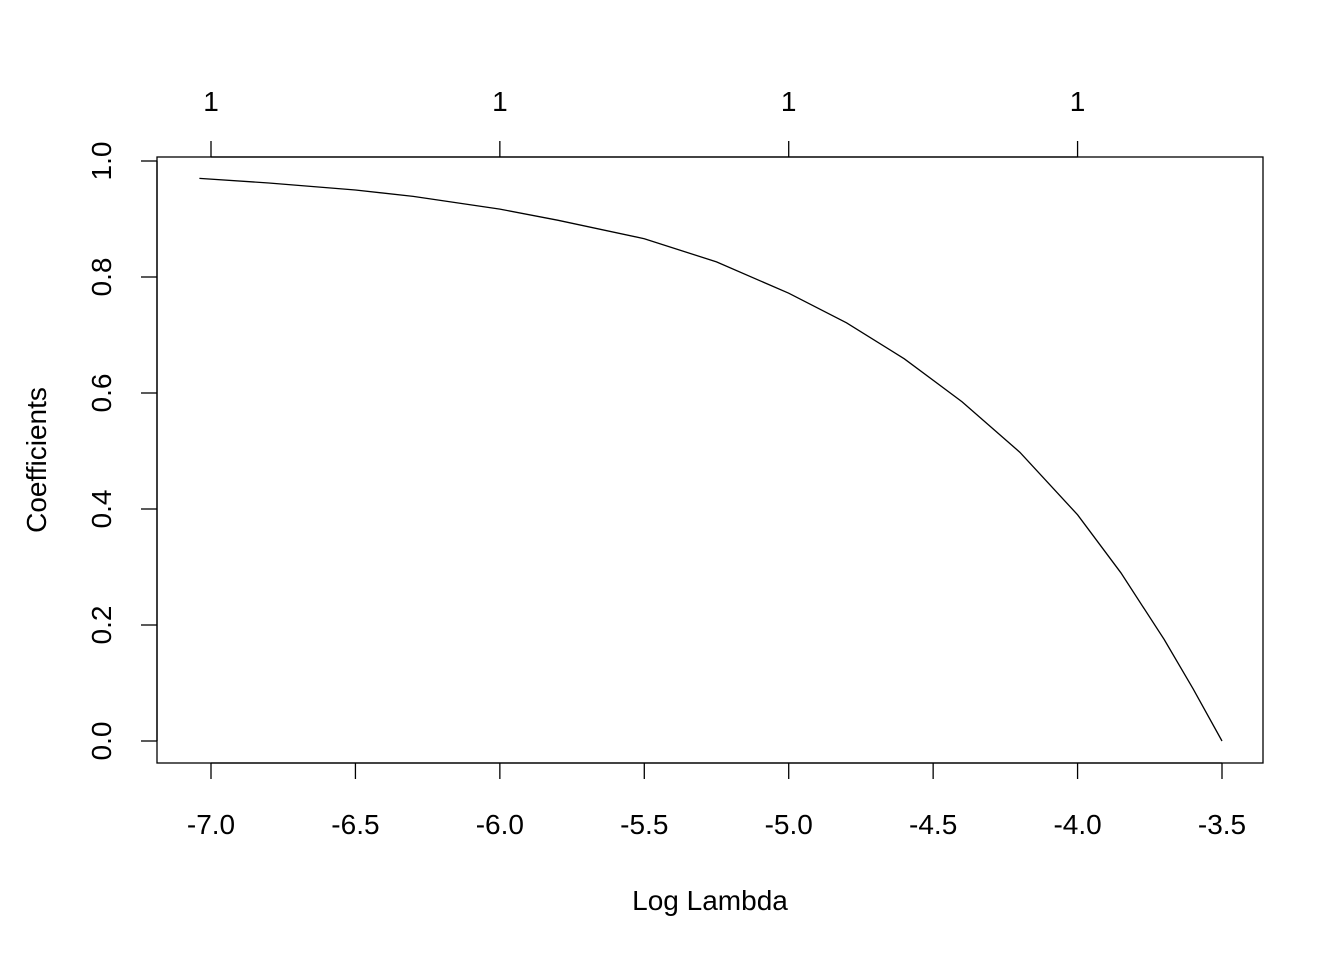 This screenshot has height=960, width=1344. I want to click on y-axis-title: Coefficients, so click(36, 460).